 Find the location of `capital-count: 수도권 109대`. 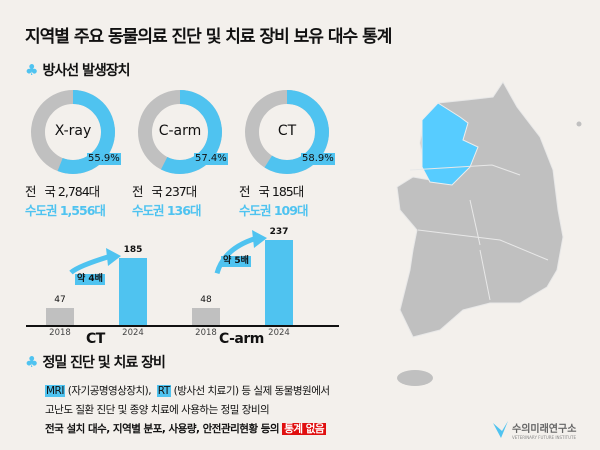

capital-count: 수도권 109대 is located at coordinates (273, 210).